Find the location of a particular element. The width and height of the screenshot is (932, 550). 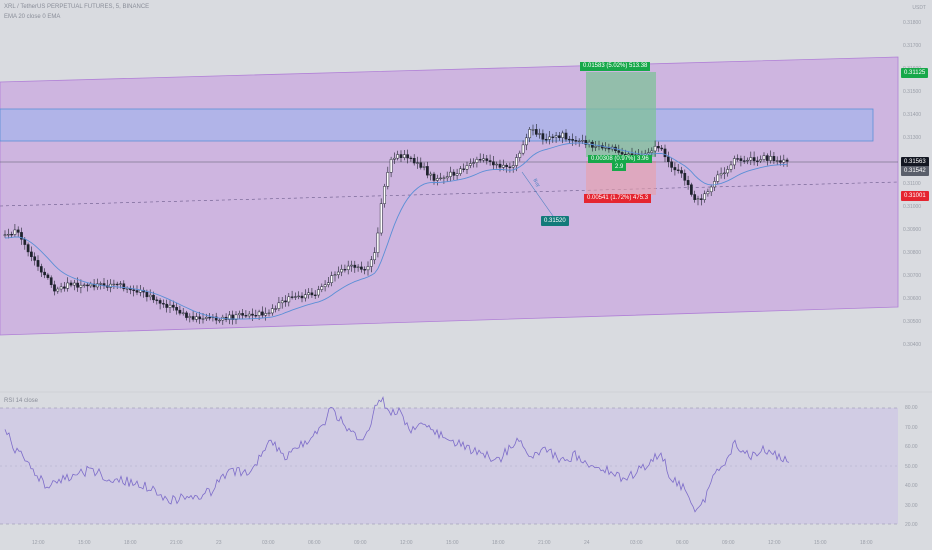

time-tick-label: 23 is located at coordinates (219, 543).